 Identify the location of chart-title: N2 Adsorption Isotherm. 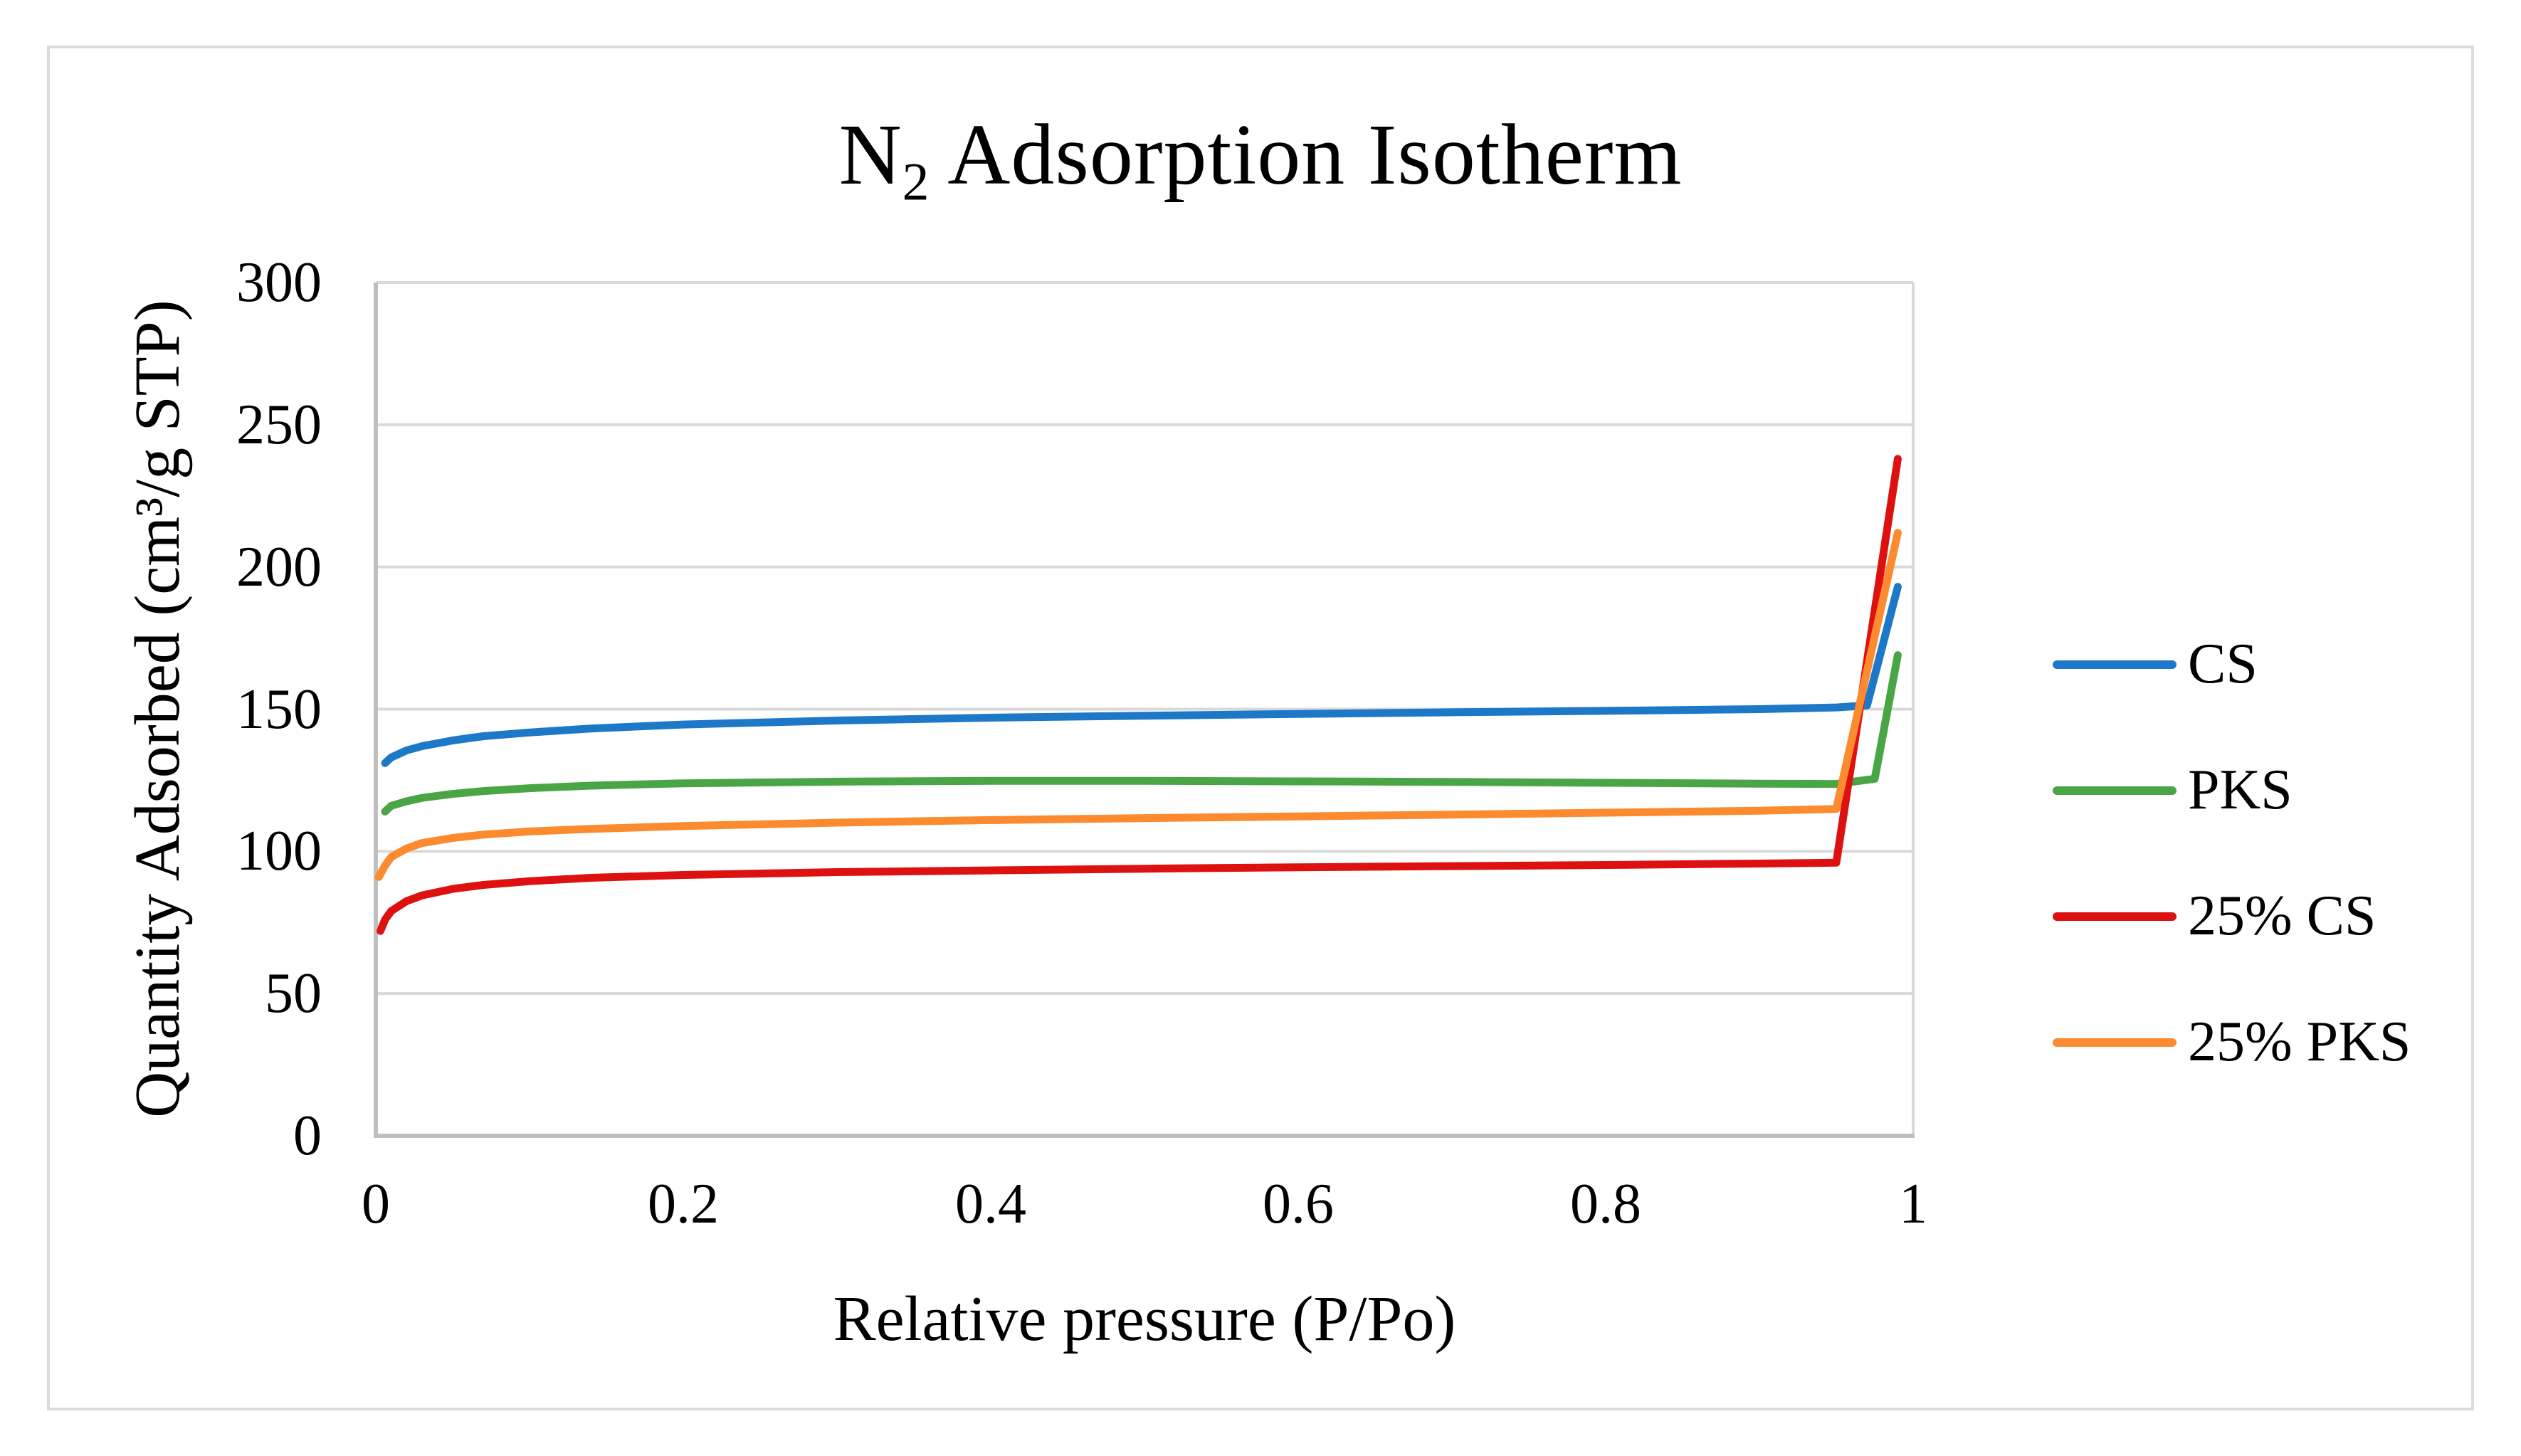
(1260, 158).